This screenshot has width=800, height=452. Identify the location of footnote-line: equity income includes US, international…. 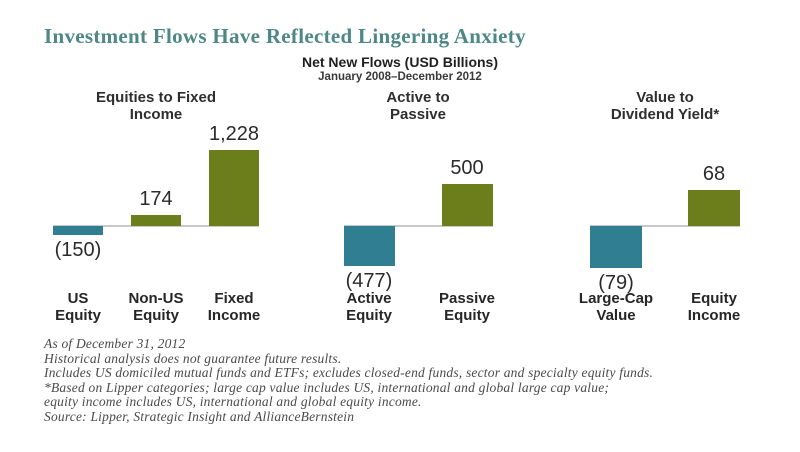
(233, 401).